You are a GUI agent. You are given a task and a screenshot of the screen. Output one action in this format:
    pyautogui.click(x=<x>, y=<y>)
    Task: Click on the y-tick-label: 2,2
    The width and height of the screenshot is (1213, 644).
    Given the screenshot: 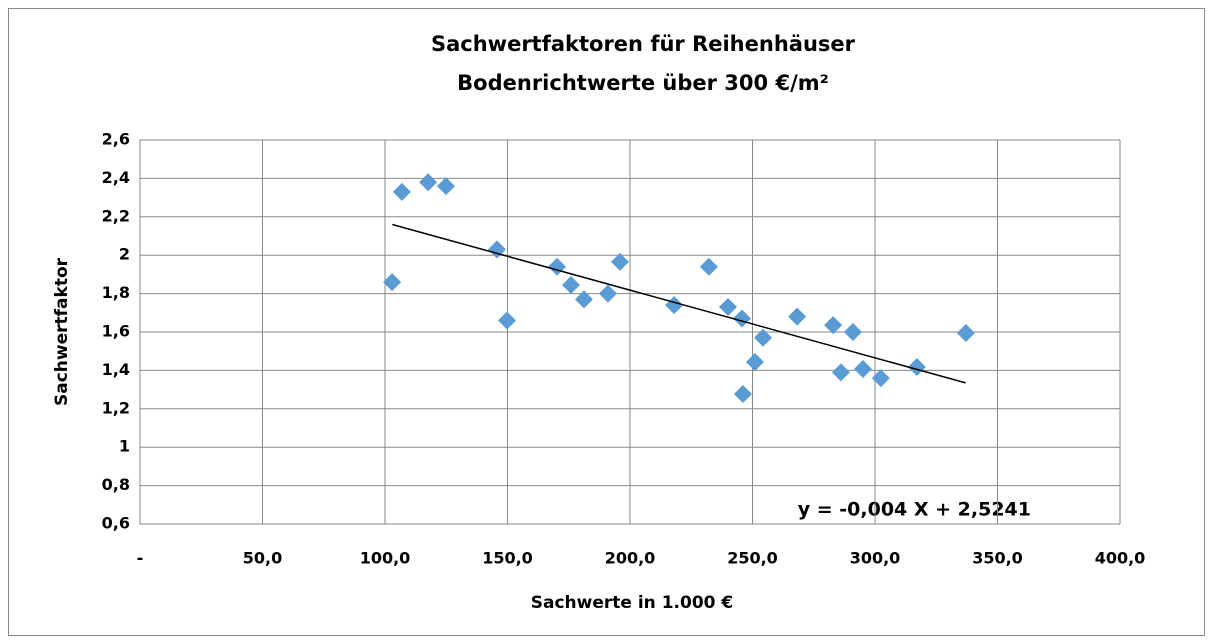 What is the action you would take?
    pyautogui.click(x=116, y=215)
    